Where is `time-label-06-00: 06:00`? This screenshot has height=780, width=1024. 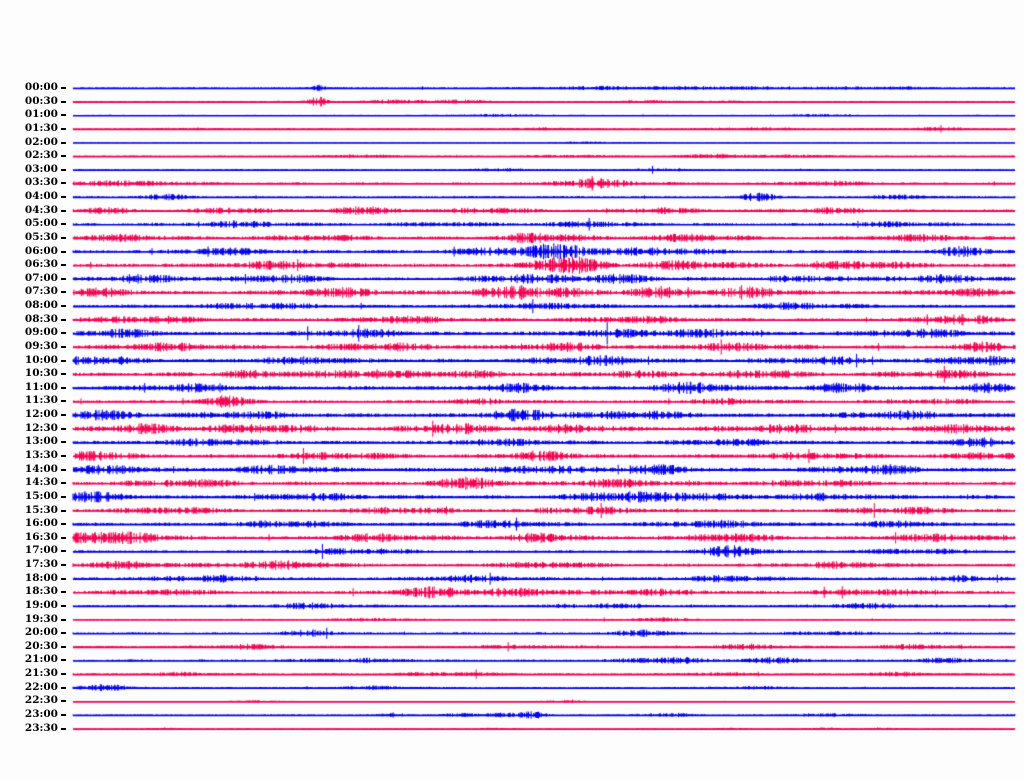 time-label-06-00: 06:00 is located at coordinates (41, 250).